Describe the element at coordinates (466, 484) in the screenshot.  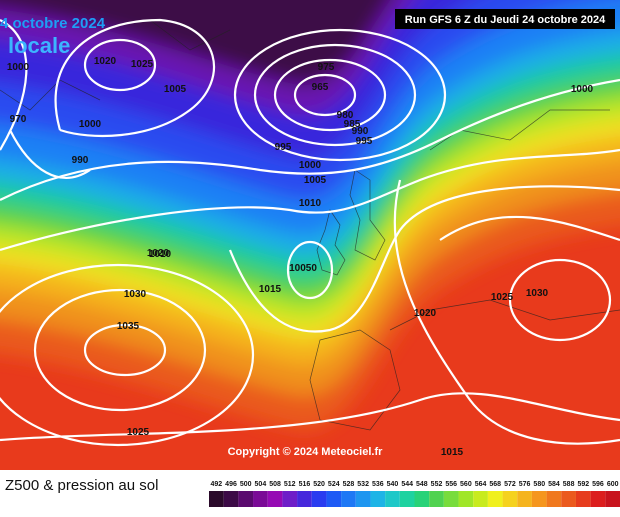
I see `colorbar-label: 560` at that location.